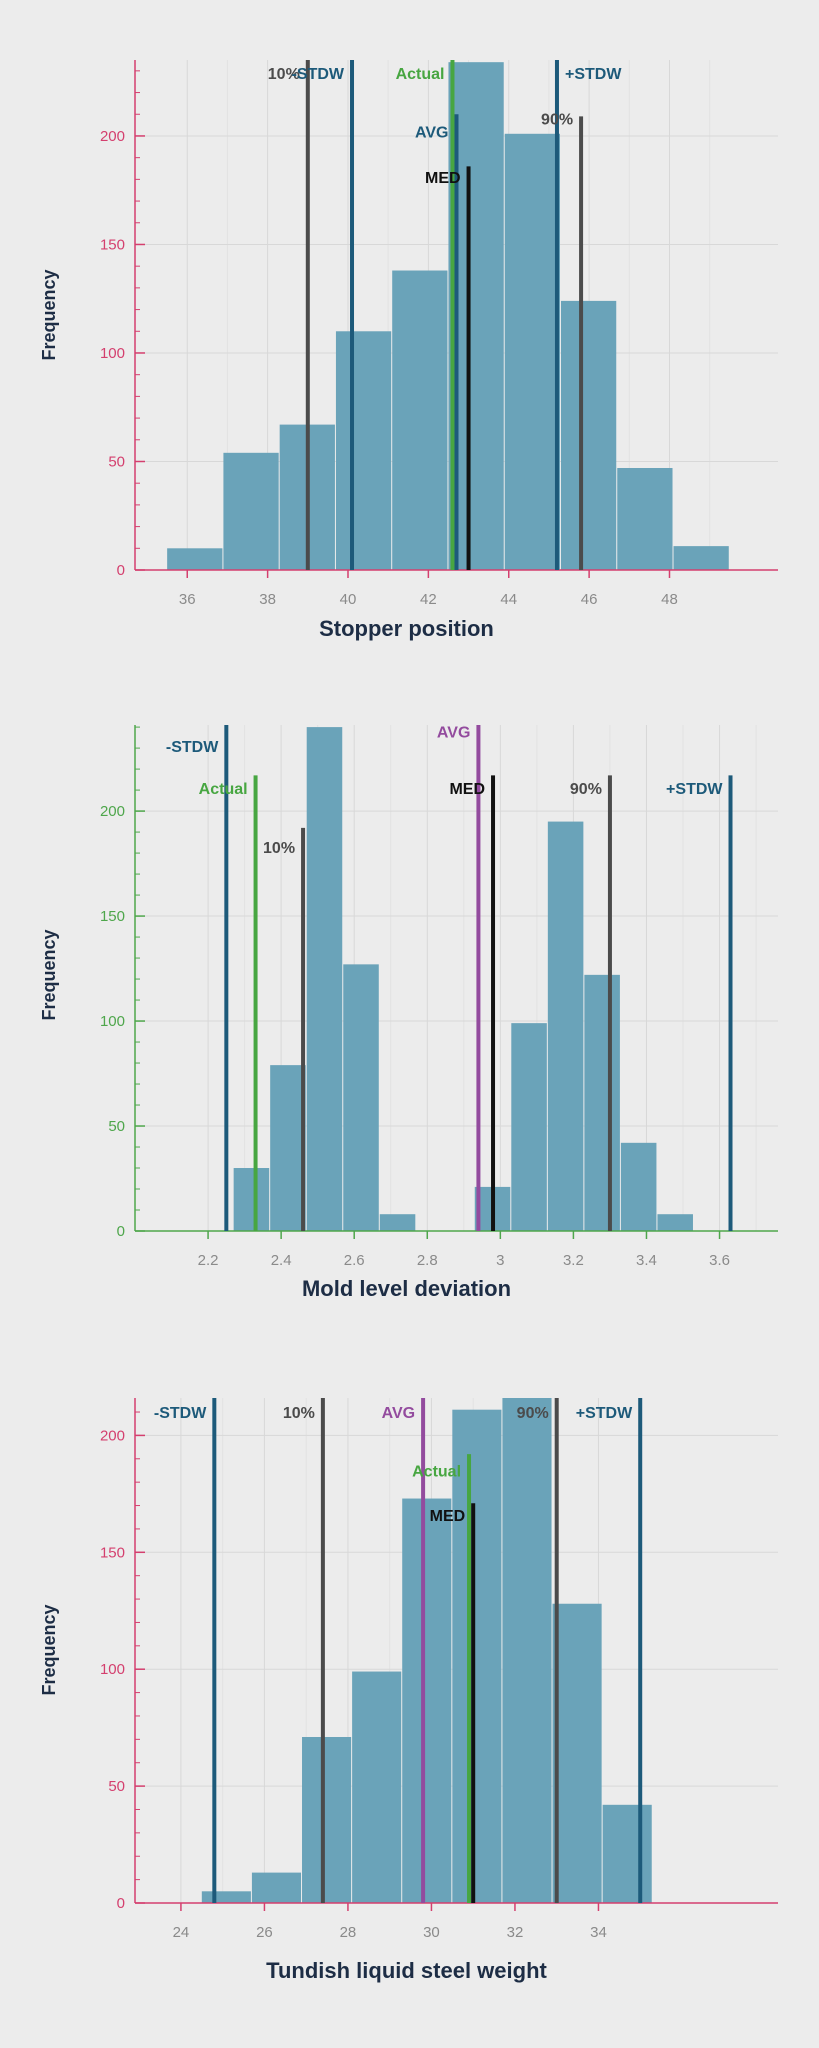 The width and height of the screenshot is (819, 2048). I want to click on x-tick-label: 44, so click(508, 599).